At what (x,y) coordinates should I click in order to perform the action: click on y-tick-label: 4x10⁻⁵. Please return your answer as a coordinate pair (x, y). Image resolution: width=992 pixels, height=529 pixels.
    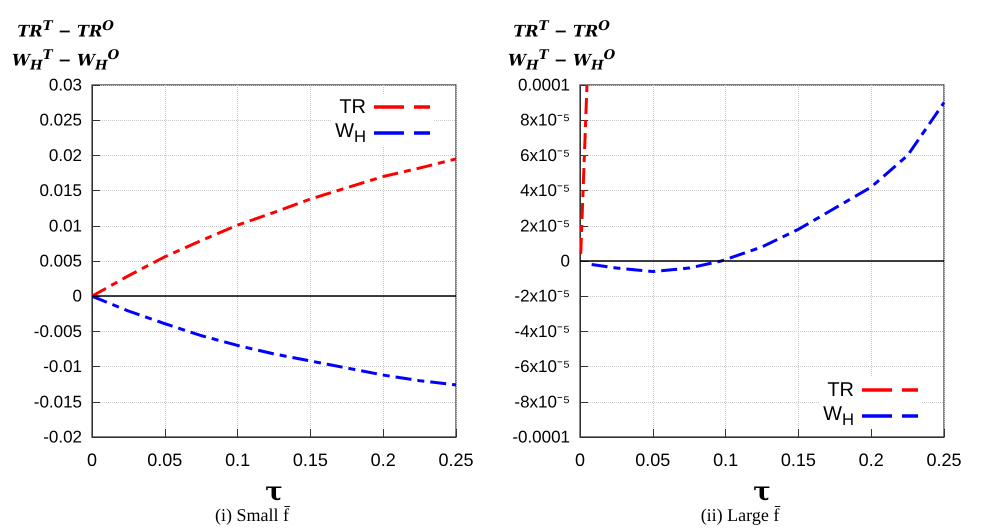
    Looking at the image, I should click on (545, 190).